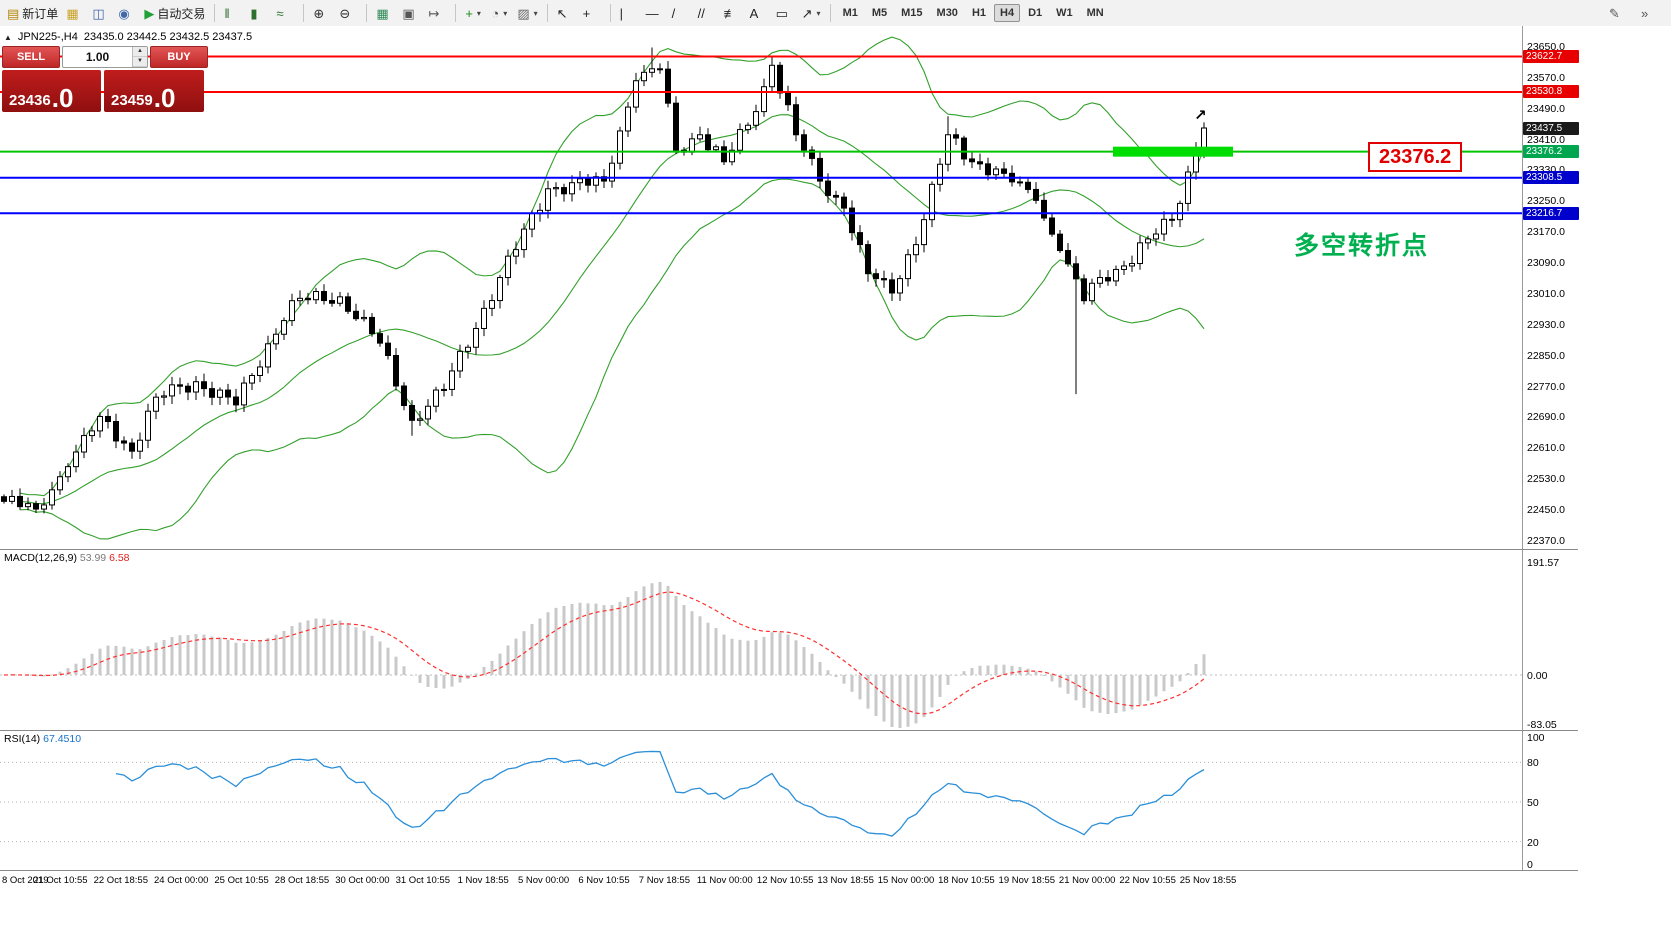 The height and width of the screenshot is (950, 1671). Describe the element at coordinates (1415, 157) in the screenshot. I see `price-callout: 23376.2` at that location.